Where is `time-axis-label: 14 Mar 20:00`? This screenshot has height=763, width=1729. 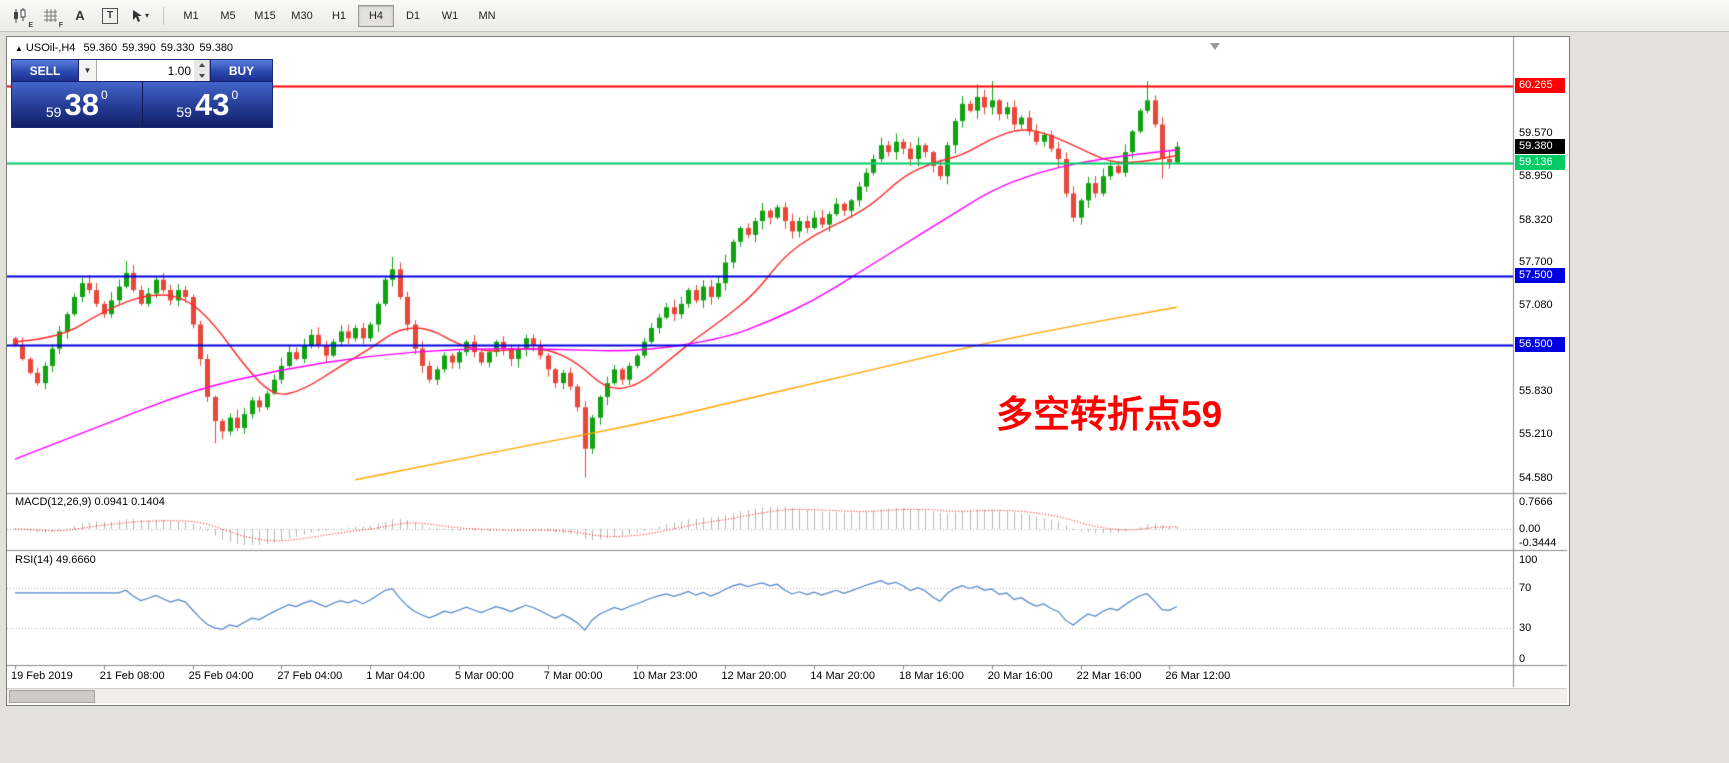
time-axis-label: 14 Mar 20:00 is located at coordinates (843, 676).